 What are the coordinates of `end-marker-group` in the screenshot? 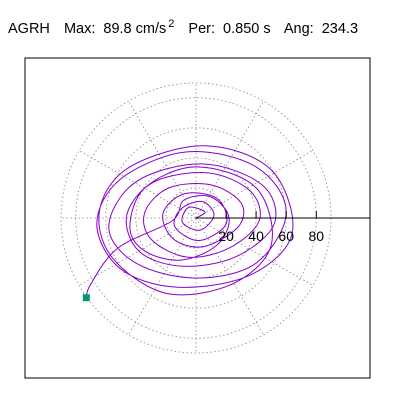 It's located at (86, 298).